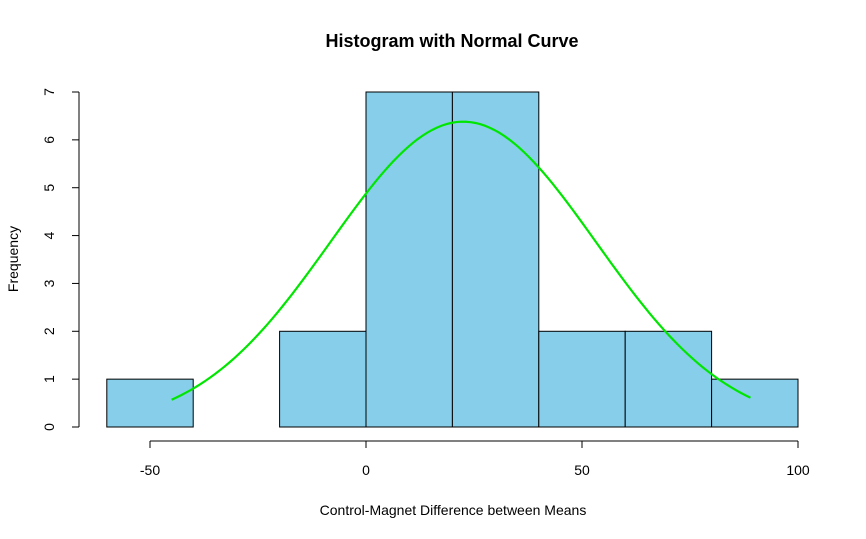 The height and width of the screenshot is (539, 866). What do you see at coordinates (475, 459) in the screenshot?
I see `x-axis: -50 0 50 100` at bounding box center [475, 459].